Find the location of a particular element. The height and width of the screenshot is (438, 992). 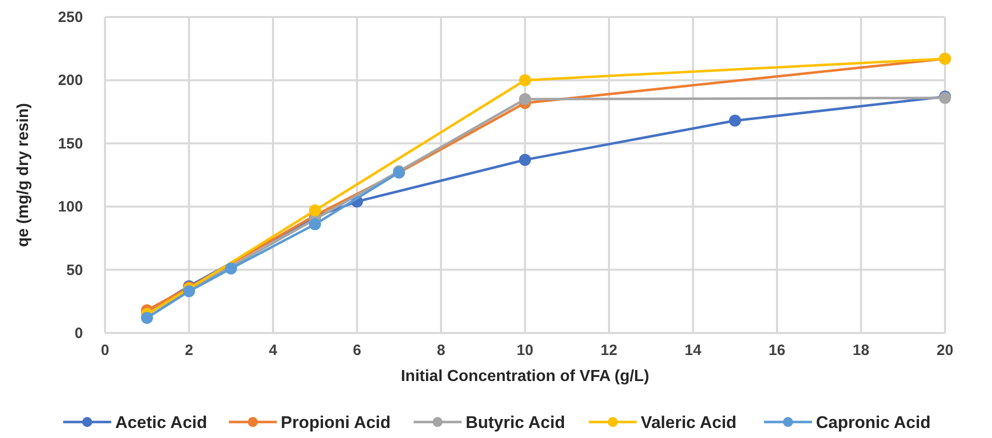

y-axis-title: qe (mg/g dry resin) is located at coordinates (23, 175).